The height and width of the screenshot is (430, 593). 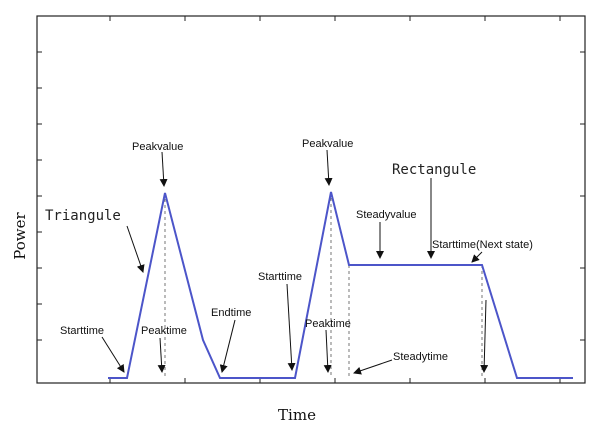 I want to click on arrow-triangle, so click(x=135, y=249).